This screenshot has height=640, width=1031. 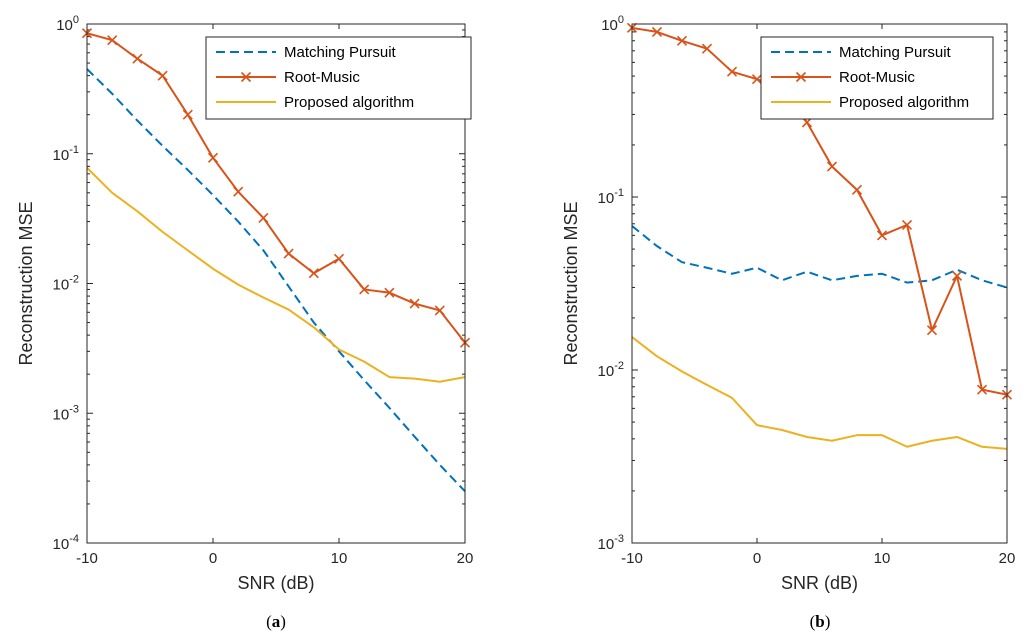 I want to click on y-tick-label: 10⁻⁴, so click(x=66, y=543).